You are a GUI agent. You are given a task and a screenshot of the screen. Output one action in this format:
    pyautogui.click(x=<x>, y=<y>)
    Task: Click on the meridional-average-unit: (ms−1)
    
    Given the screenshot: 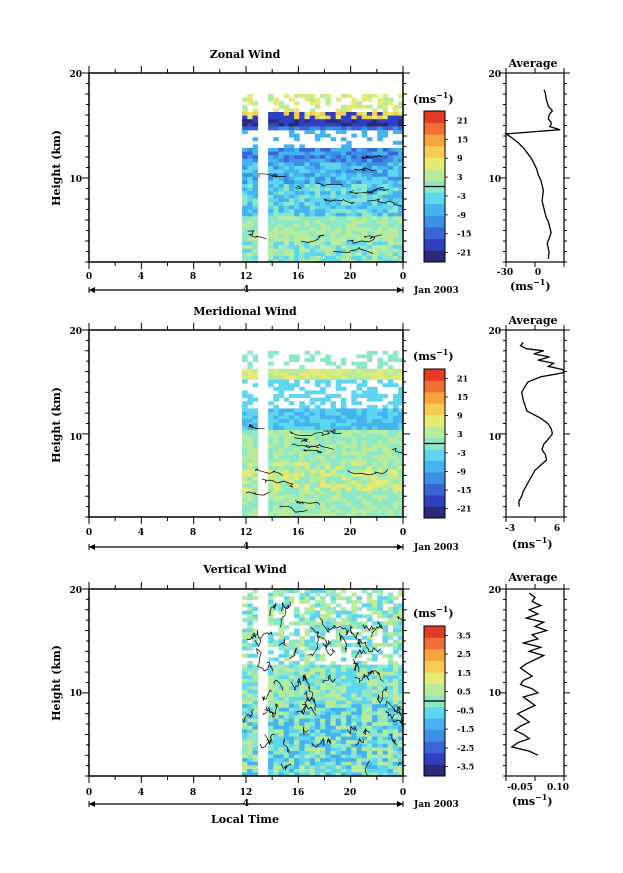 What is the action you would take?
    pyautogui.click(x=532, y=543)
    